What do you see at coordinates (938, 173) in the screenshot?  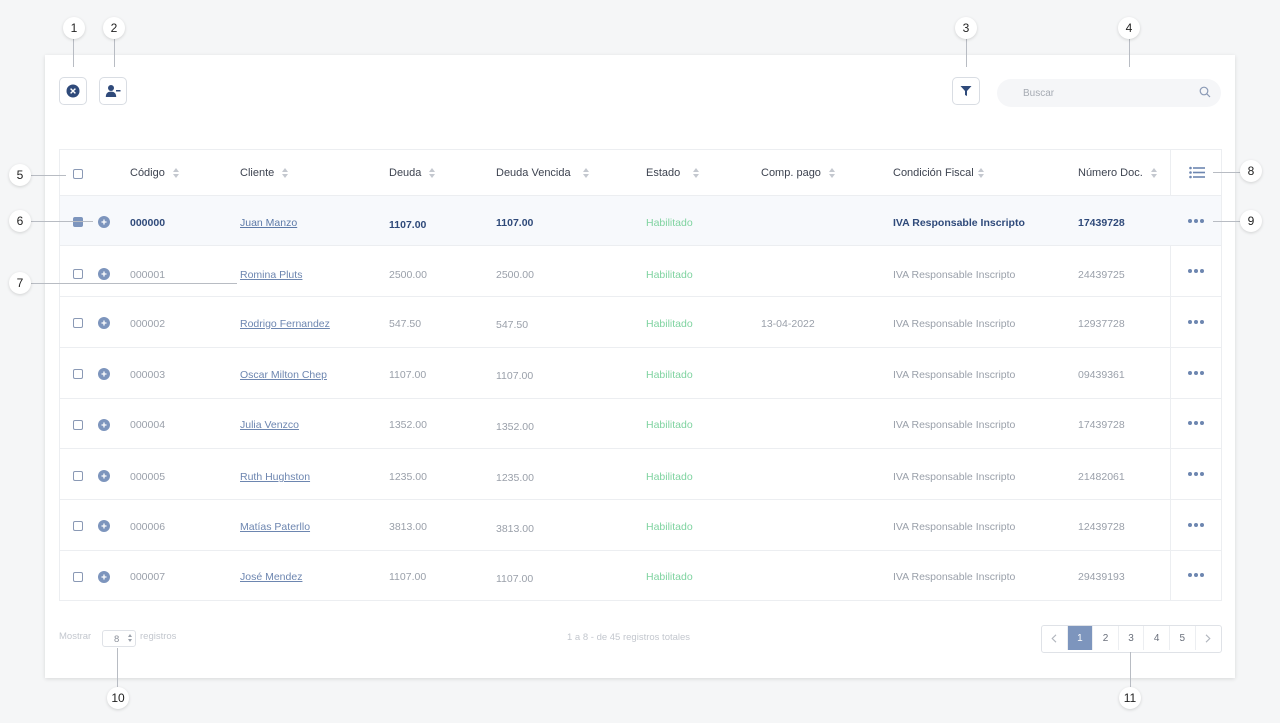 I see `header-condicion-fiscal: Condición Fiscal` at bounding box center [938, 173].